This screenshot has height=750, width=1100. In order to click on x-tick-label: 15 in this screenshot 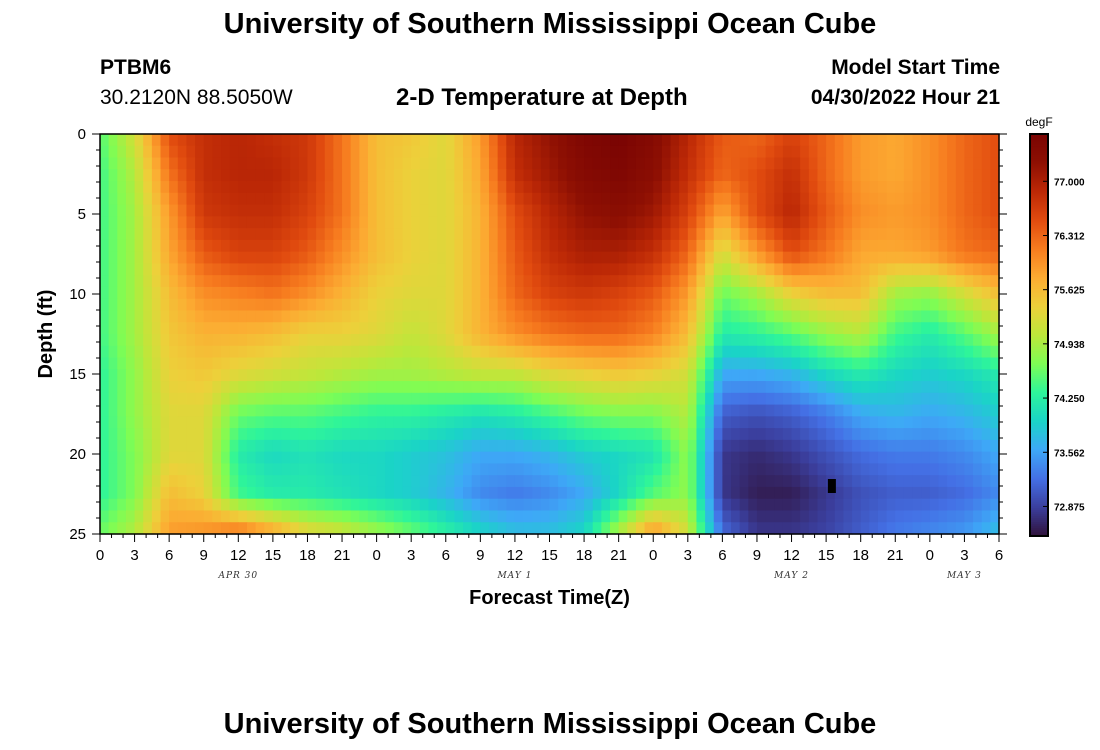, I will do `click(549, 555)`.